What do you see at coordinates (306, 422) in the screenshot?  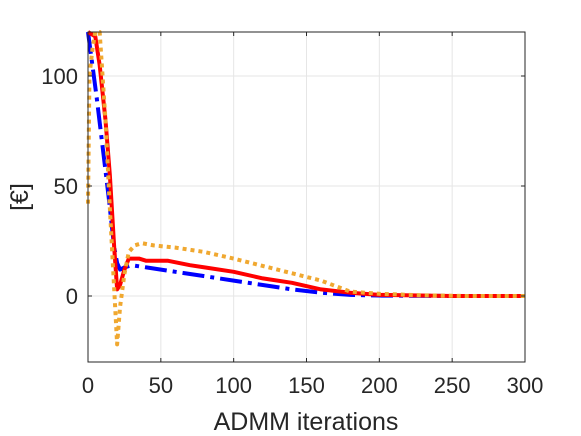 I see `x-axis-label: ADMM iterations` at bounding box center [306, 422].